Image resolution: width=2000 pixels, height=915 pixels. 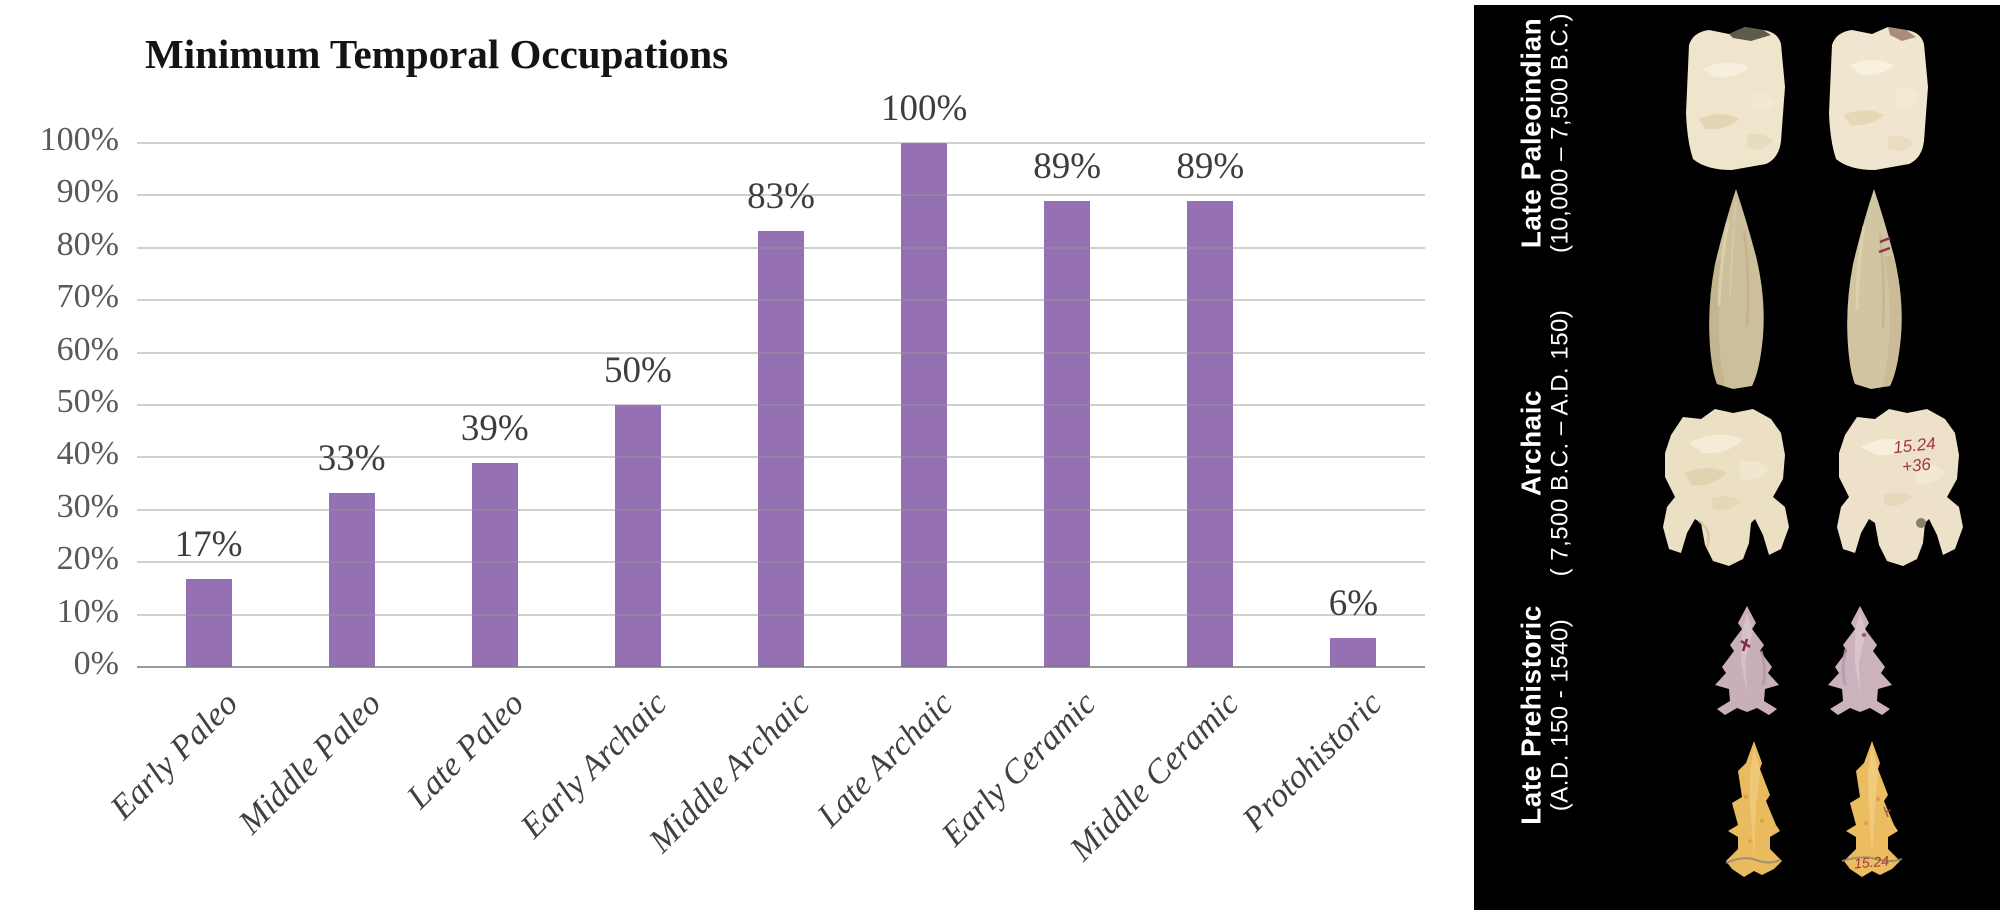 I want to click on y-tick-label: 10%, so click(x=87, y=611).